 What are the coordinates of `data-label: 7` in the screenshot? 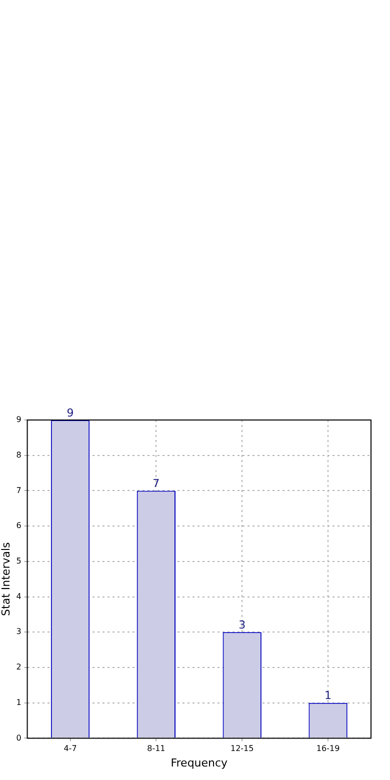 It's located at (156, 483).